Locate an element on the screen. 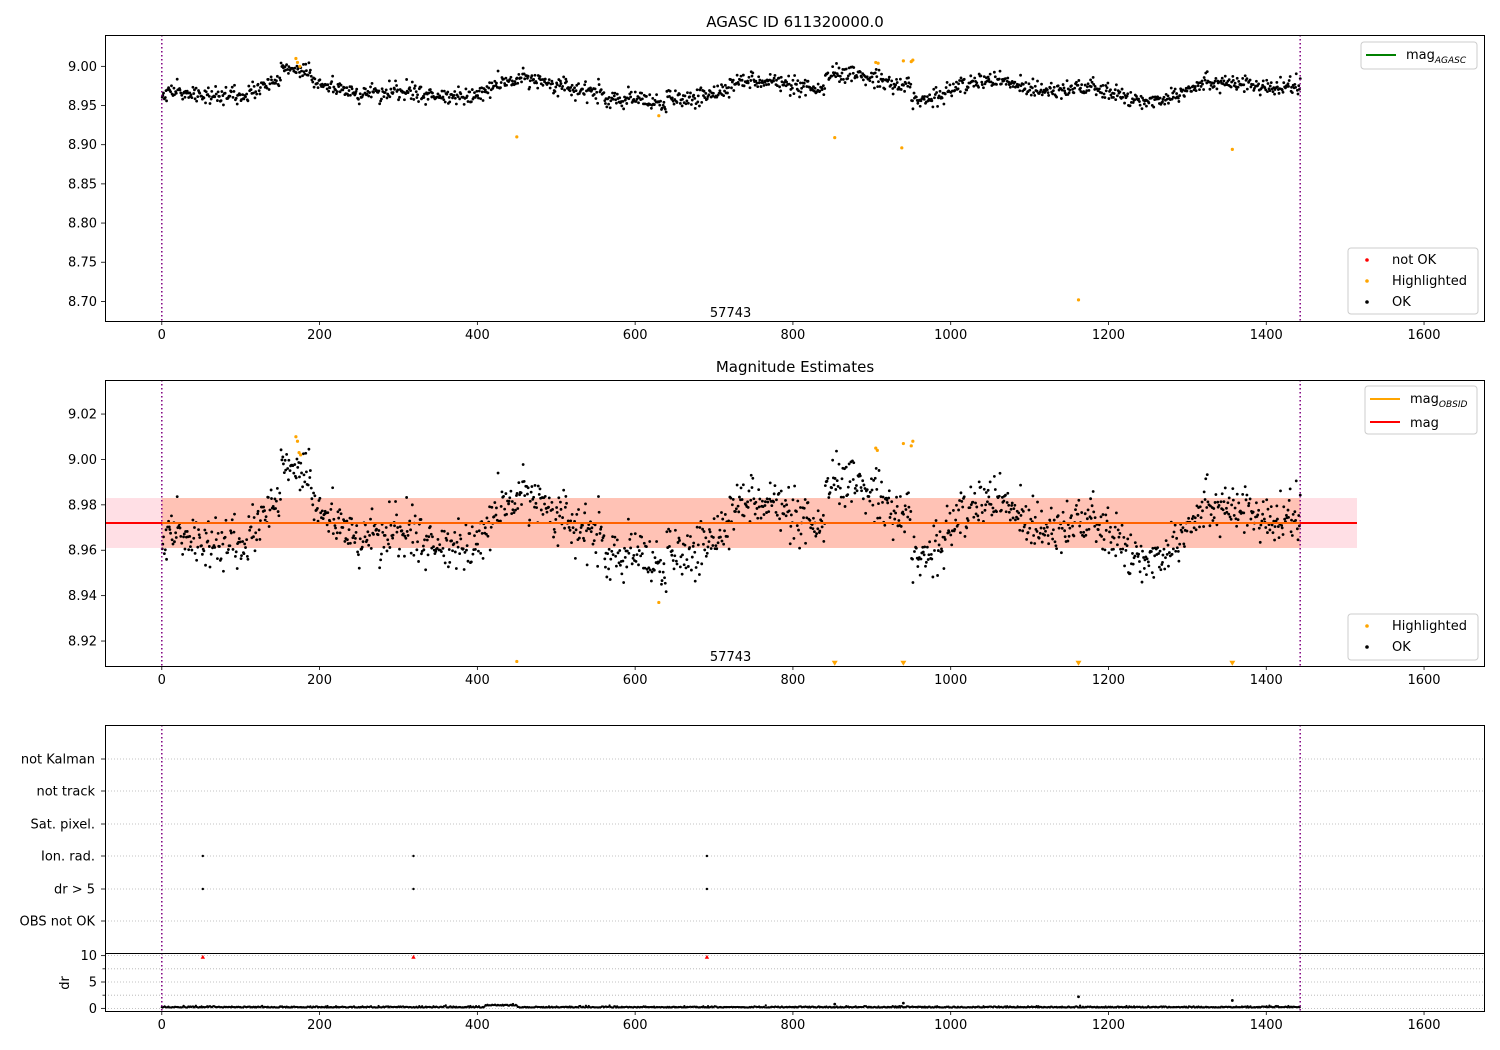 This screenshot has width=1500, height=1050. flag-point is located at coordinates (707, 856).